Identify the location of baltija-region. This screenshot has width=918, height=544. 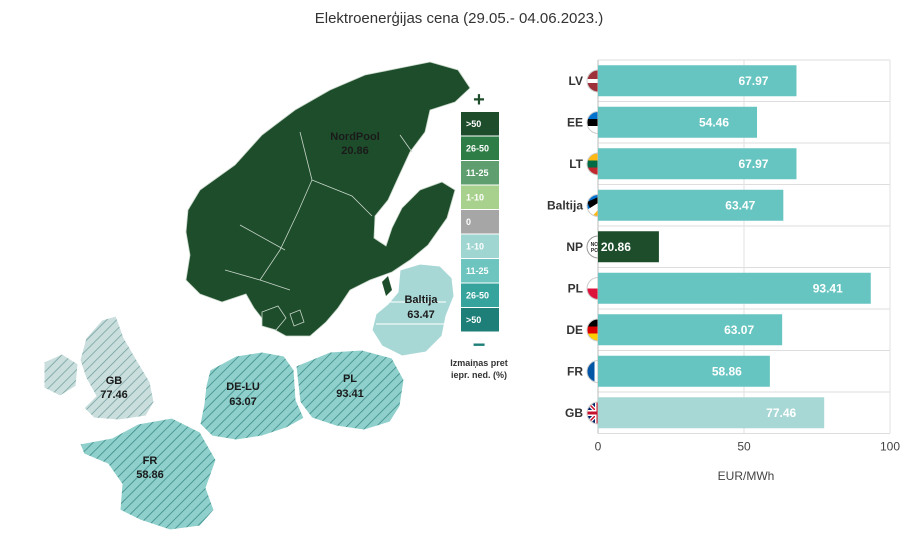
(413, 310).